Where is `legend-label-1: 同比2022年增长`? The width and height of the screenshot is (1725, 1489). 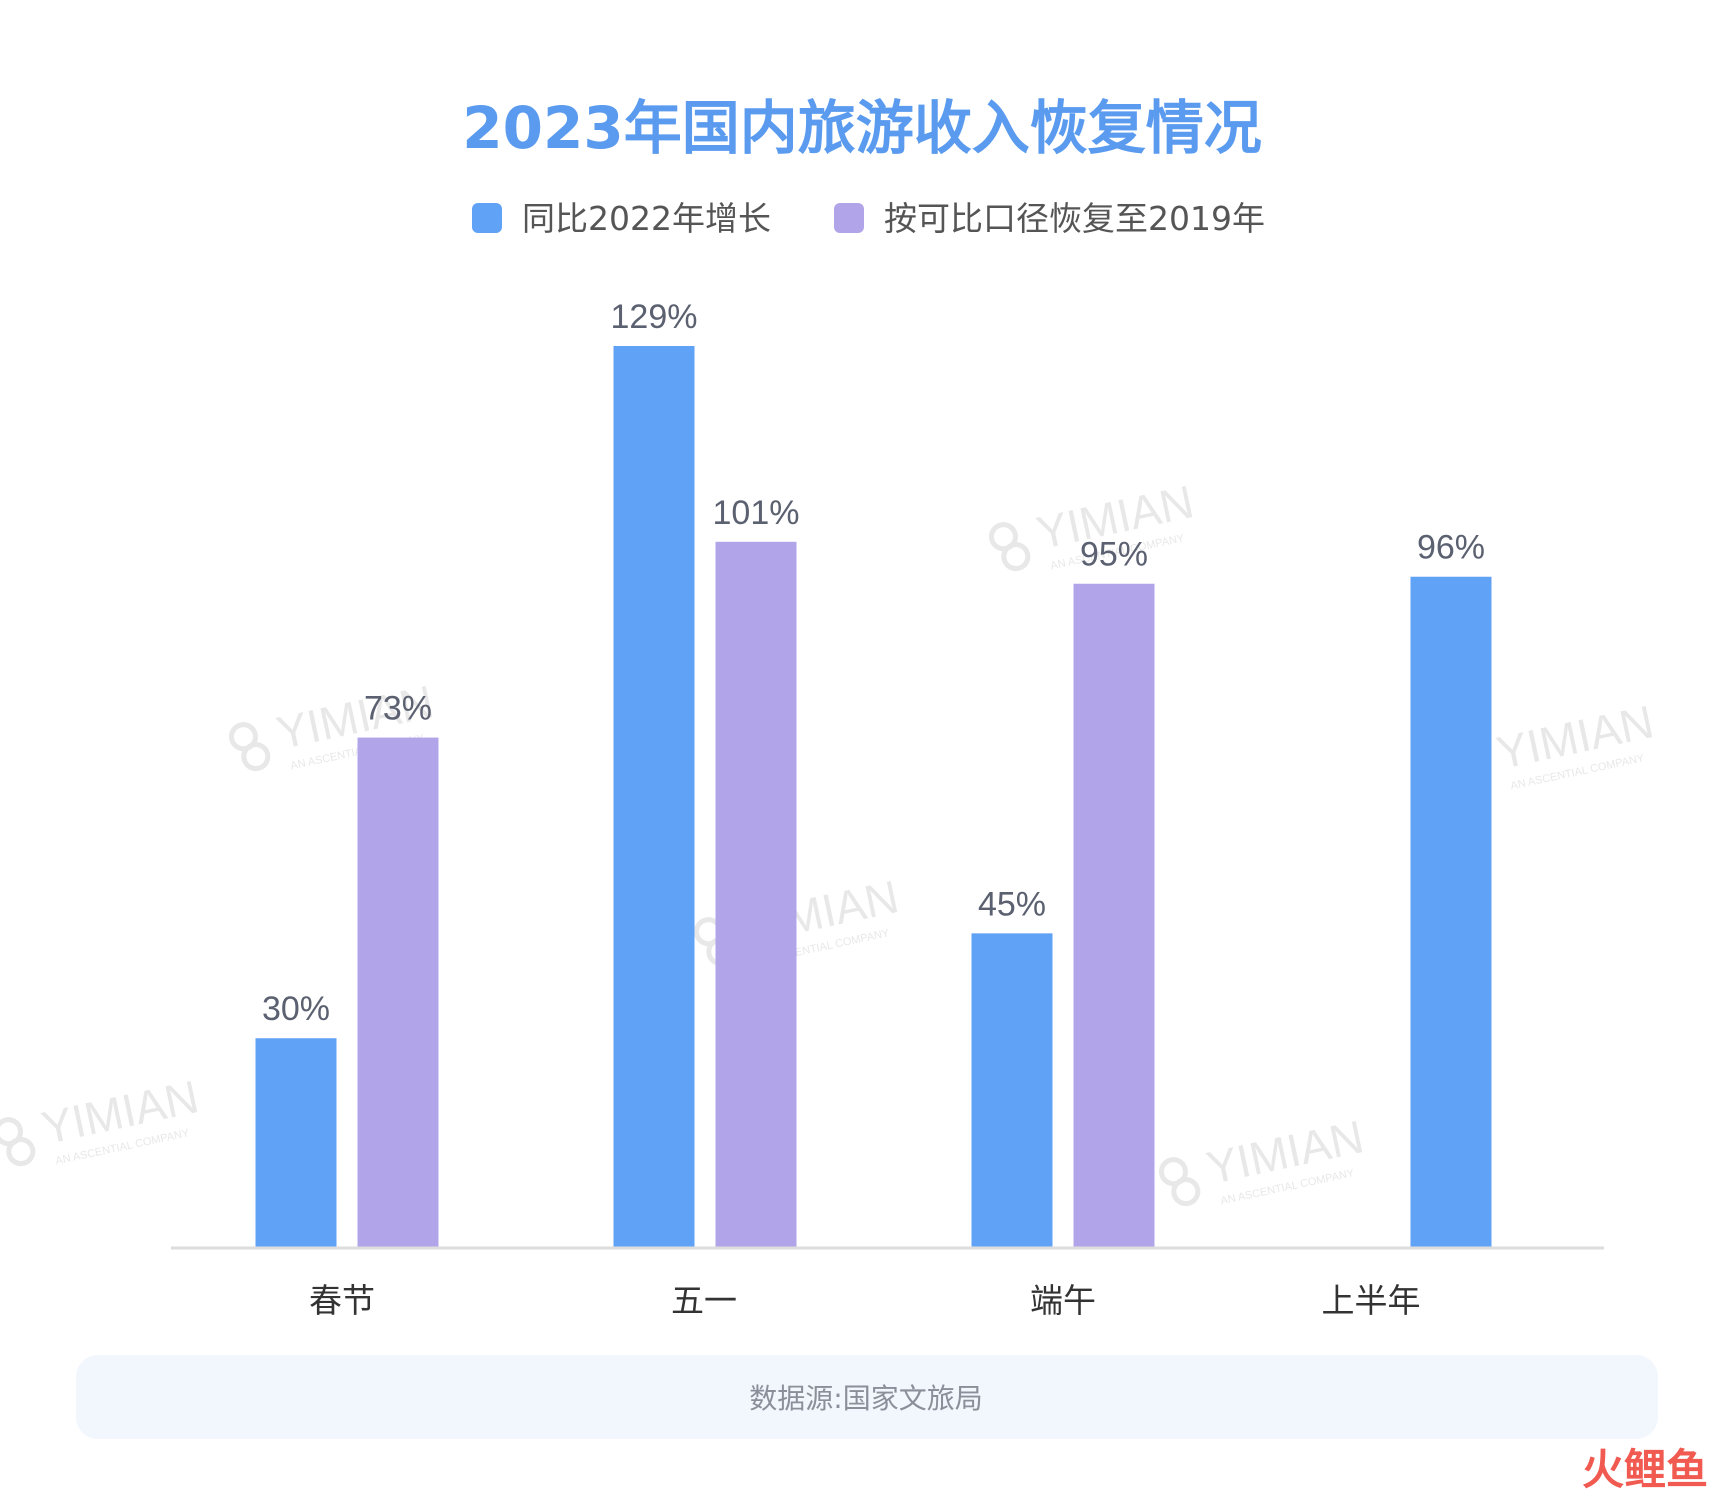
legend-label-1: 同比2022年增长 is located at coordinates (646, 218).